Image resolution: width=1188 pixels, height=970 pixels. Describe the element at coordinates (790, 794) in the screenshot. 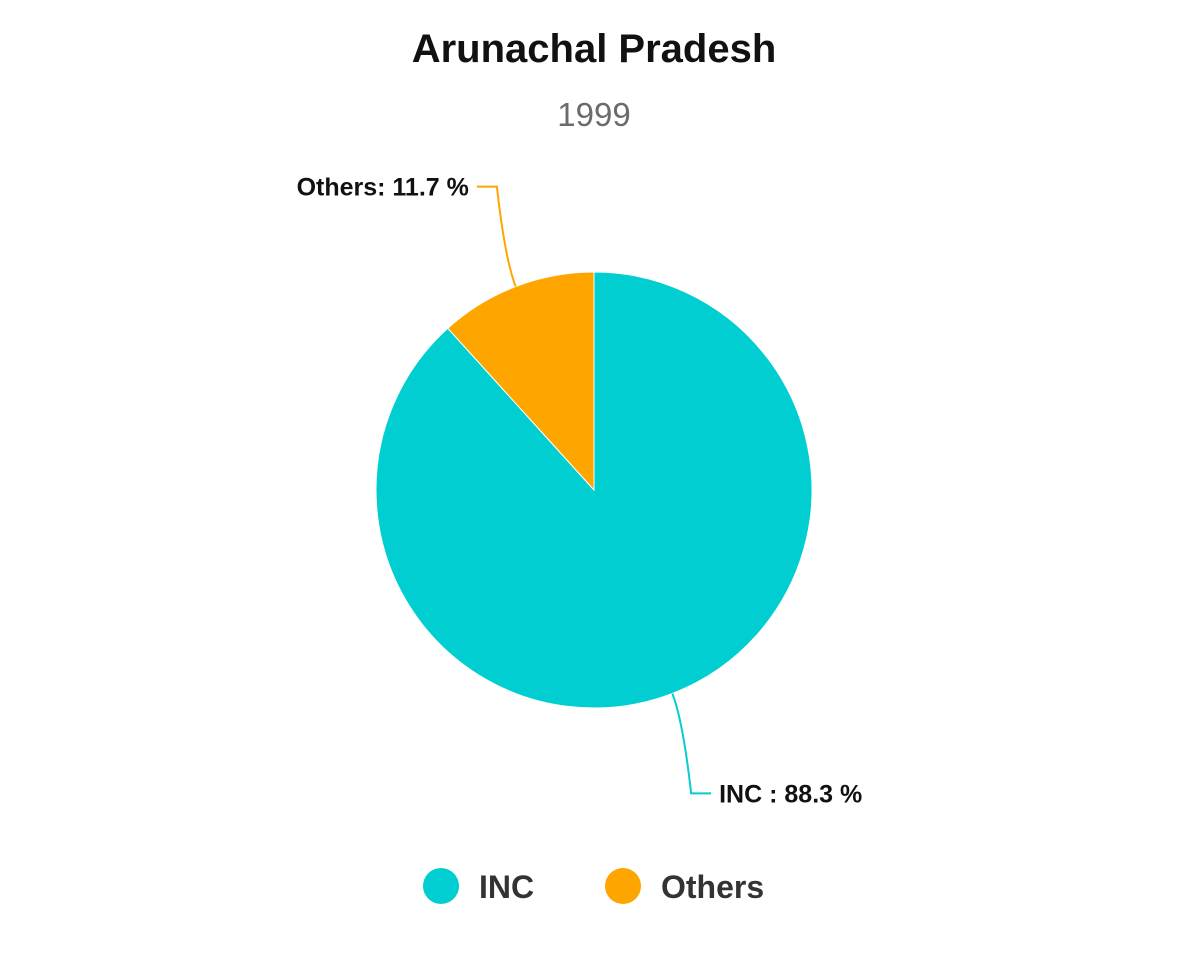

I see `data-label-inc: INC : 88.3 %` at that location.